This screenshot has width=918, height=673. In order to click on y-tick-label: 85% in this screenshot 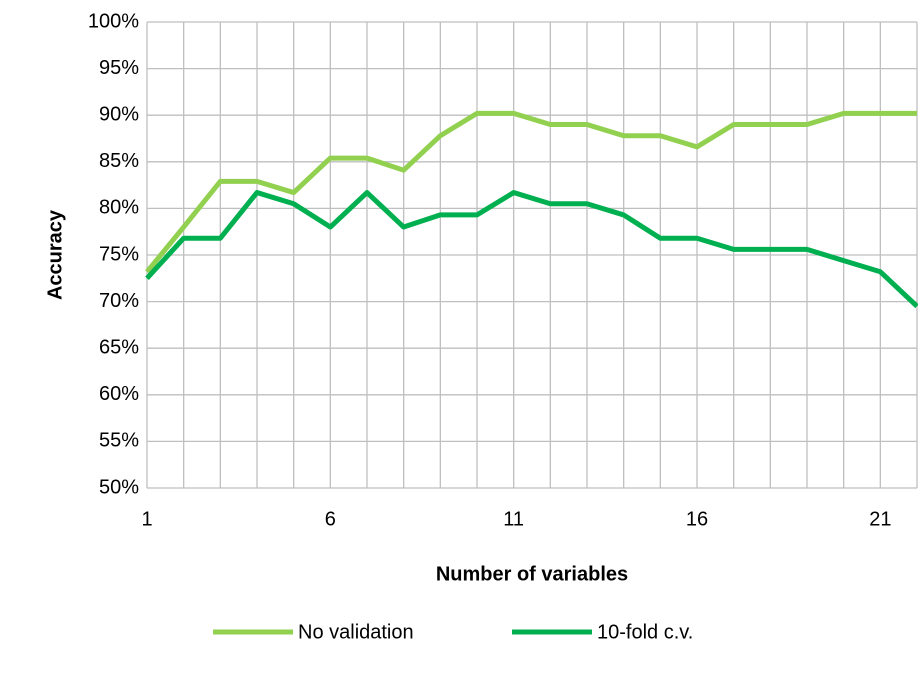, I will do `click(119, 161)`.